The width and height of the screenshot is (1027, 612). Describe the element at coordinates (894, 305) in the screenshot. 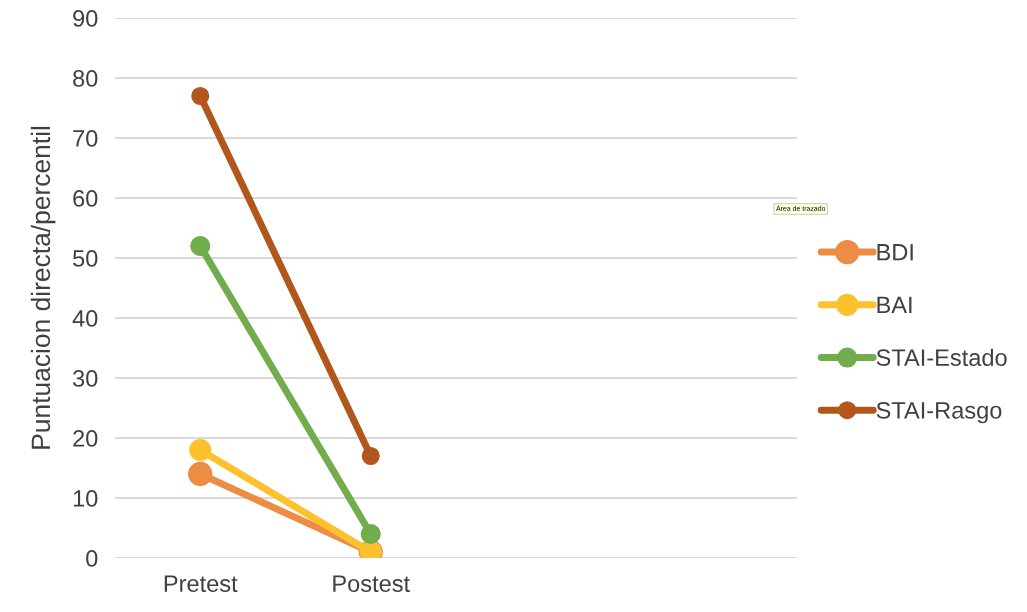

I see `legend-label: BAI` at that location.